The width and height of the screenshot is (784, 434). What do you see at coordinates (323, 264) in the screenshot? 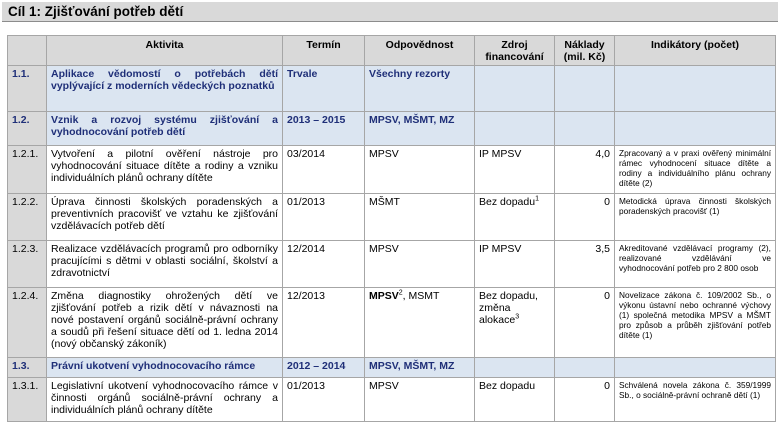
I see `row-term: 12/2014` at bounding box center [323, 264].